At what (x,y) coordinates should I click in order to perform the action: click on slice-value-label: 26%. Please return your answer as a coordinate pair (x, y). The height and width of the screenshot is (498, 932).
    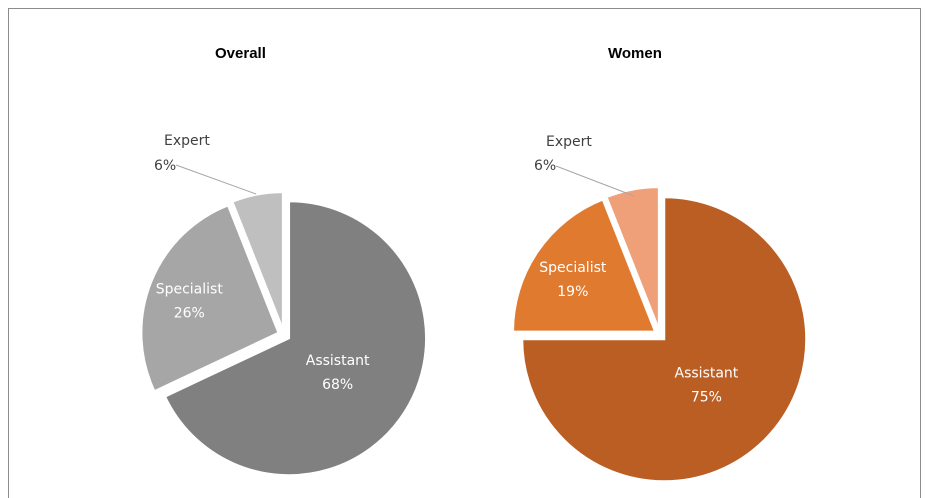
    Looking at the image, I should click on (189, 313).